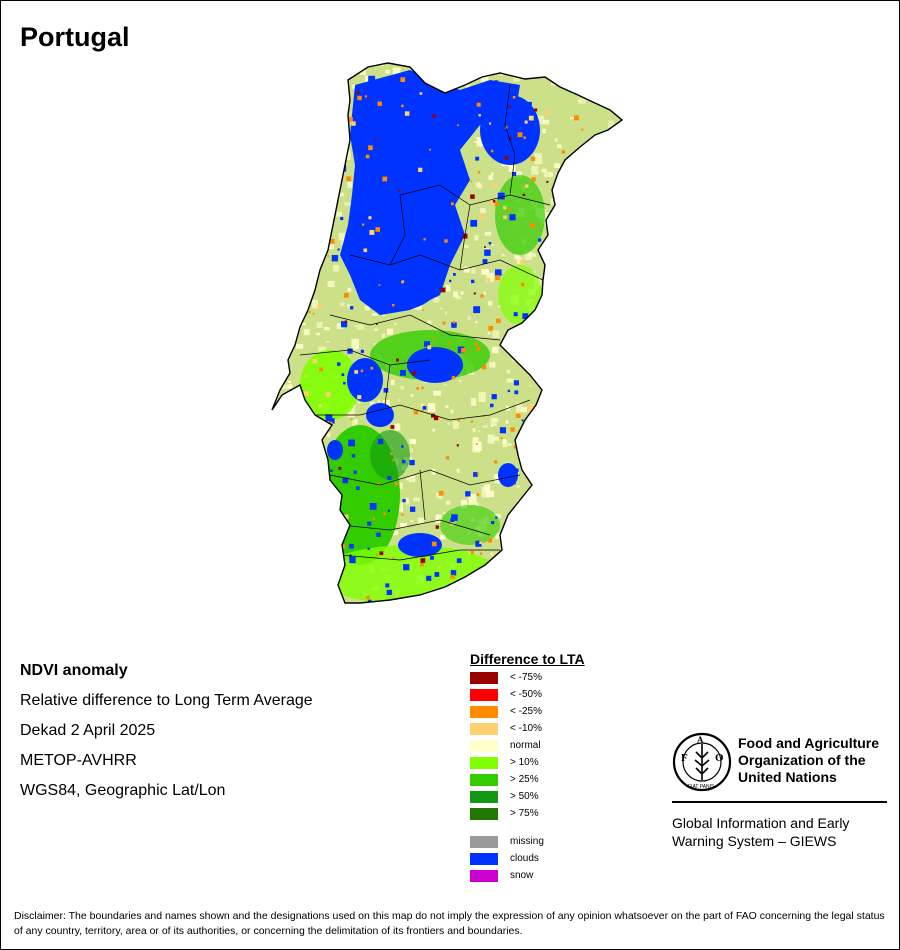  I want to click on legend-item: < -25%, so click(550, 712).